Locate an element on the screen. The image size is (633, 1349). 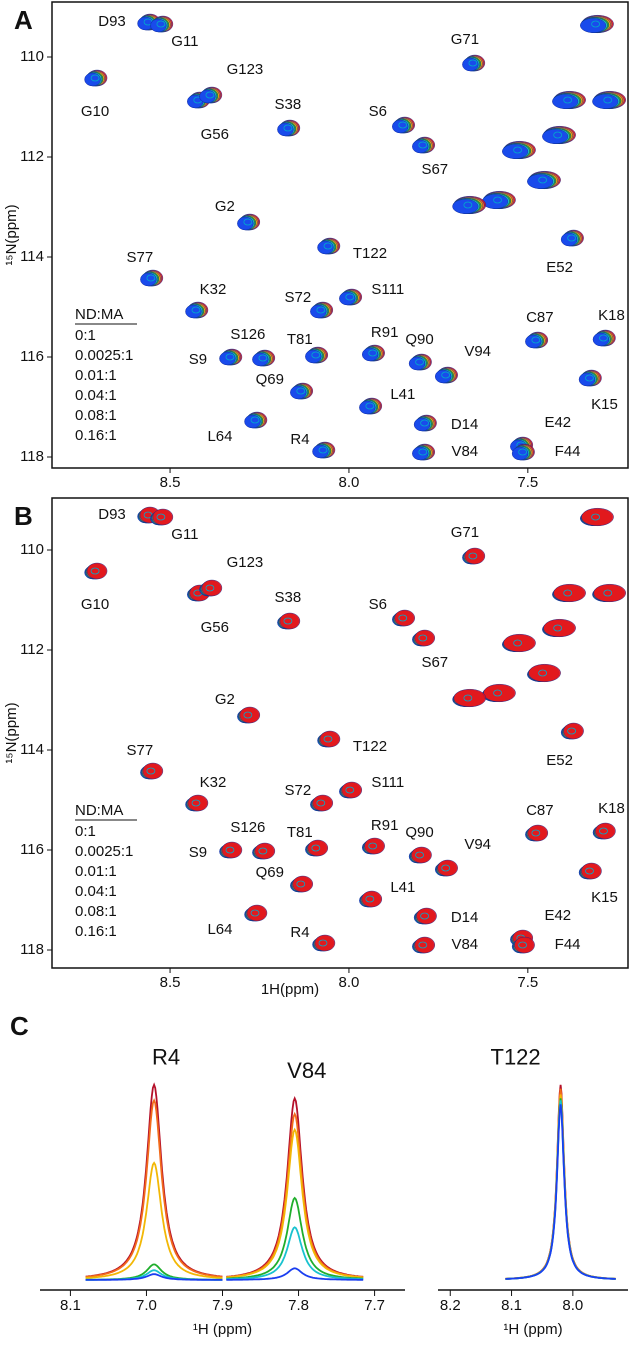
peak-label: G56 is located at coordinates (215, 627).